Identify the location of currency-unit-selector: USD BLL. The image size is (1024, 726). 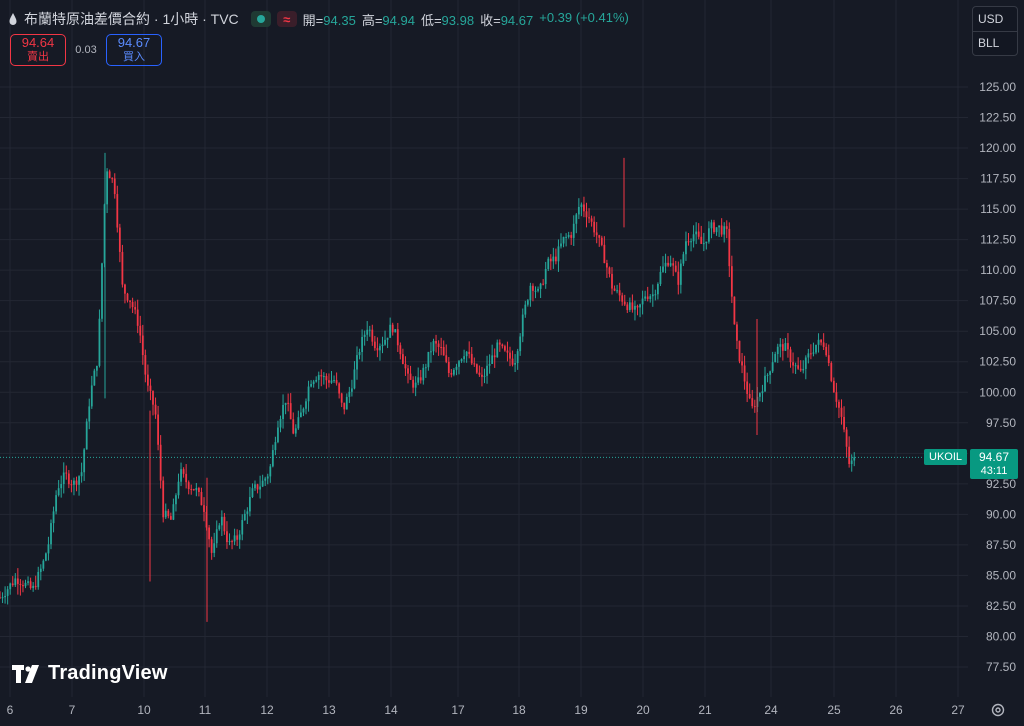
(995, 31).